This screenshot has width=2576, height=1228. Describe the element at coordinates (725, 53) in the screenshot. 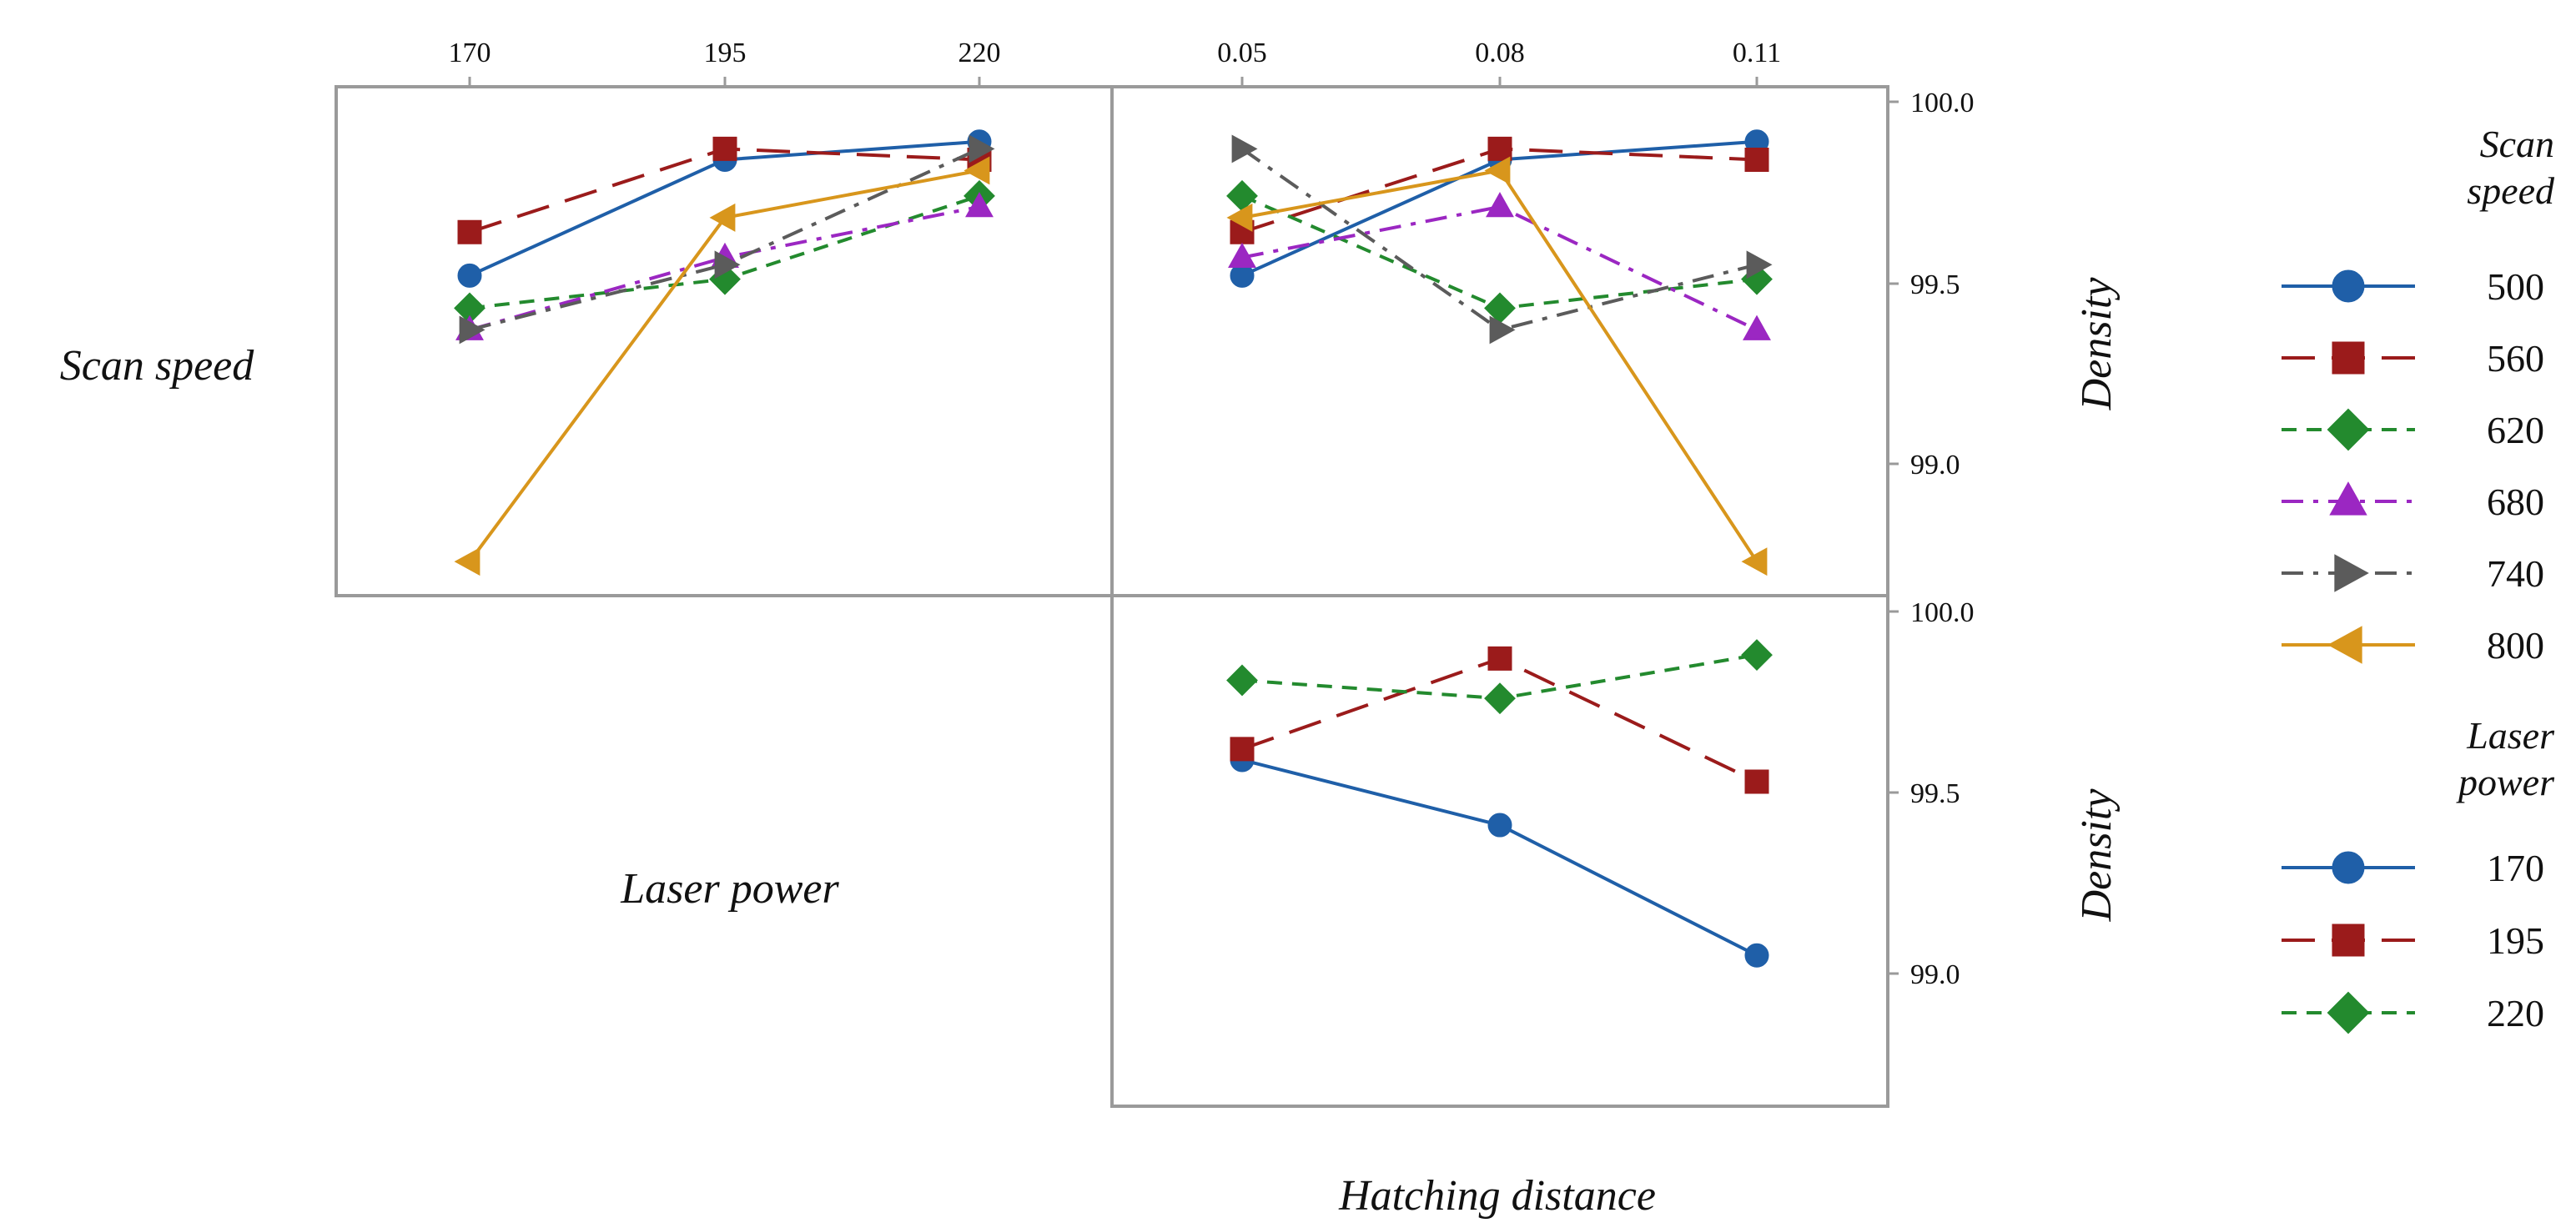

I see `x-tick-label: 195` at that location.